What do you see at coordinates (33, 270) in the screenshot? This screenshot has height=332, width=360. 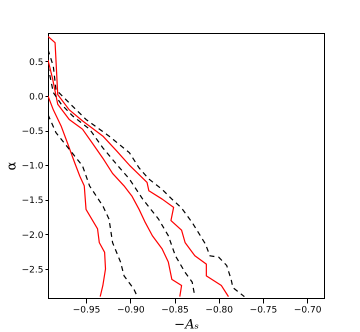 I see `y-tick-label: −2.5` at bounding box center [33, 270].